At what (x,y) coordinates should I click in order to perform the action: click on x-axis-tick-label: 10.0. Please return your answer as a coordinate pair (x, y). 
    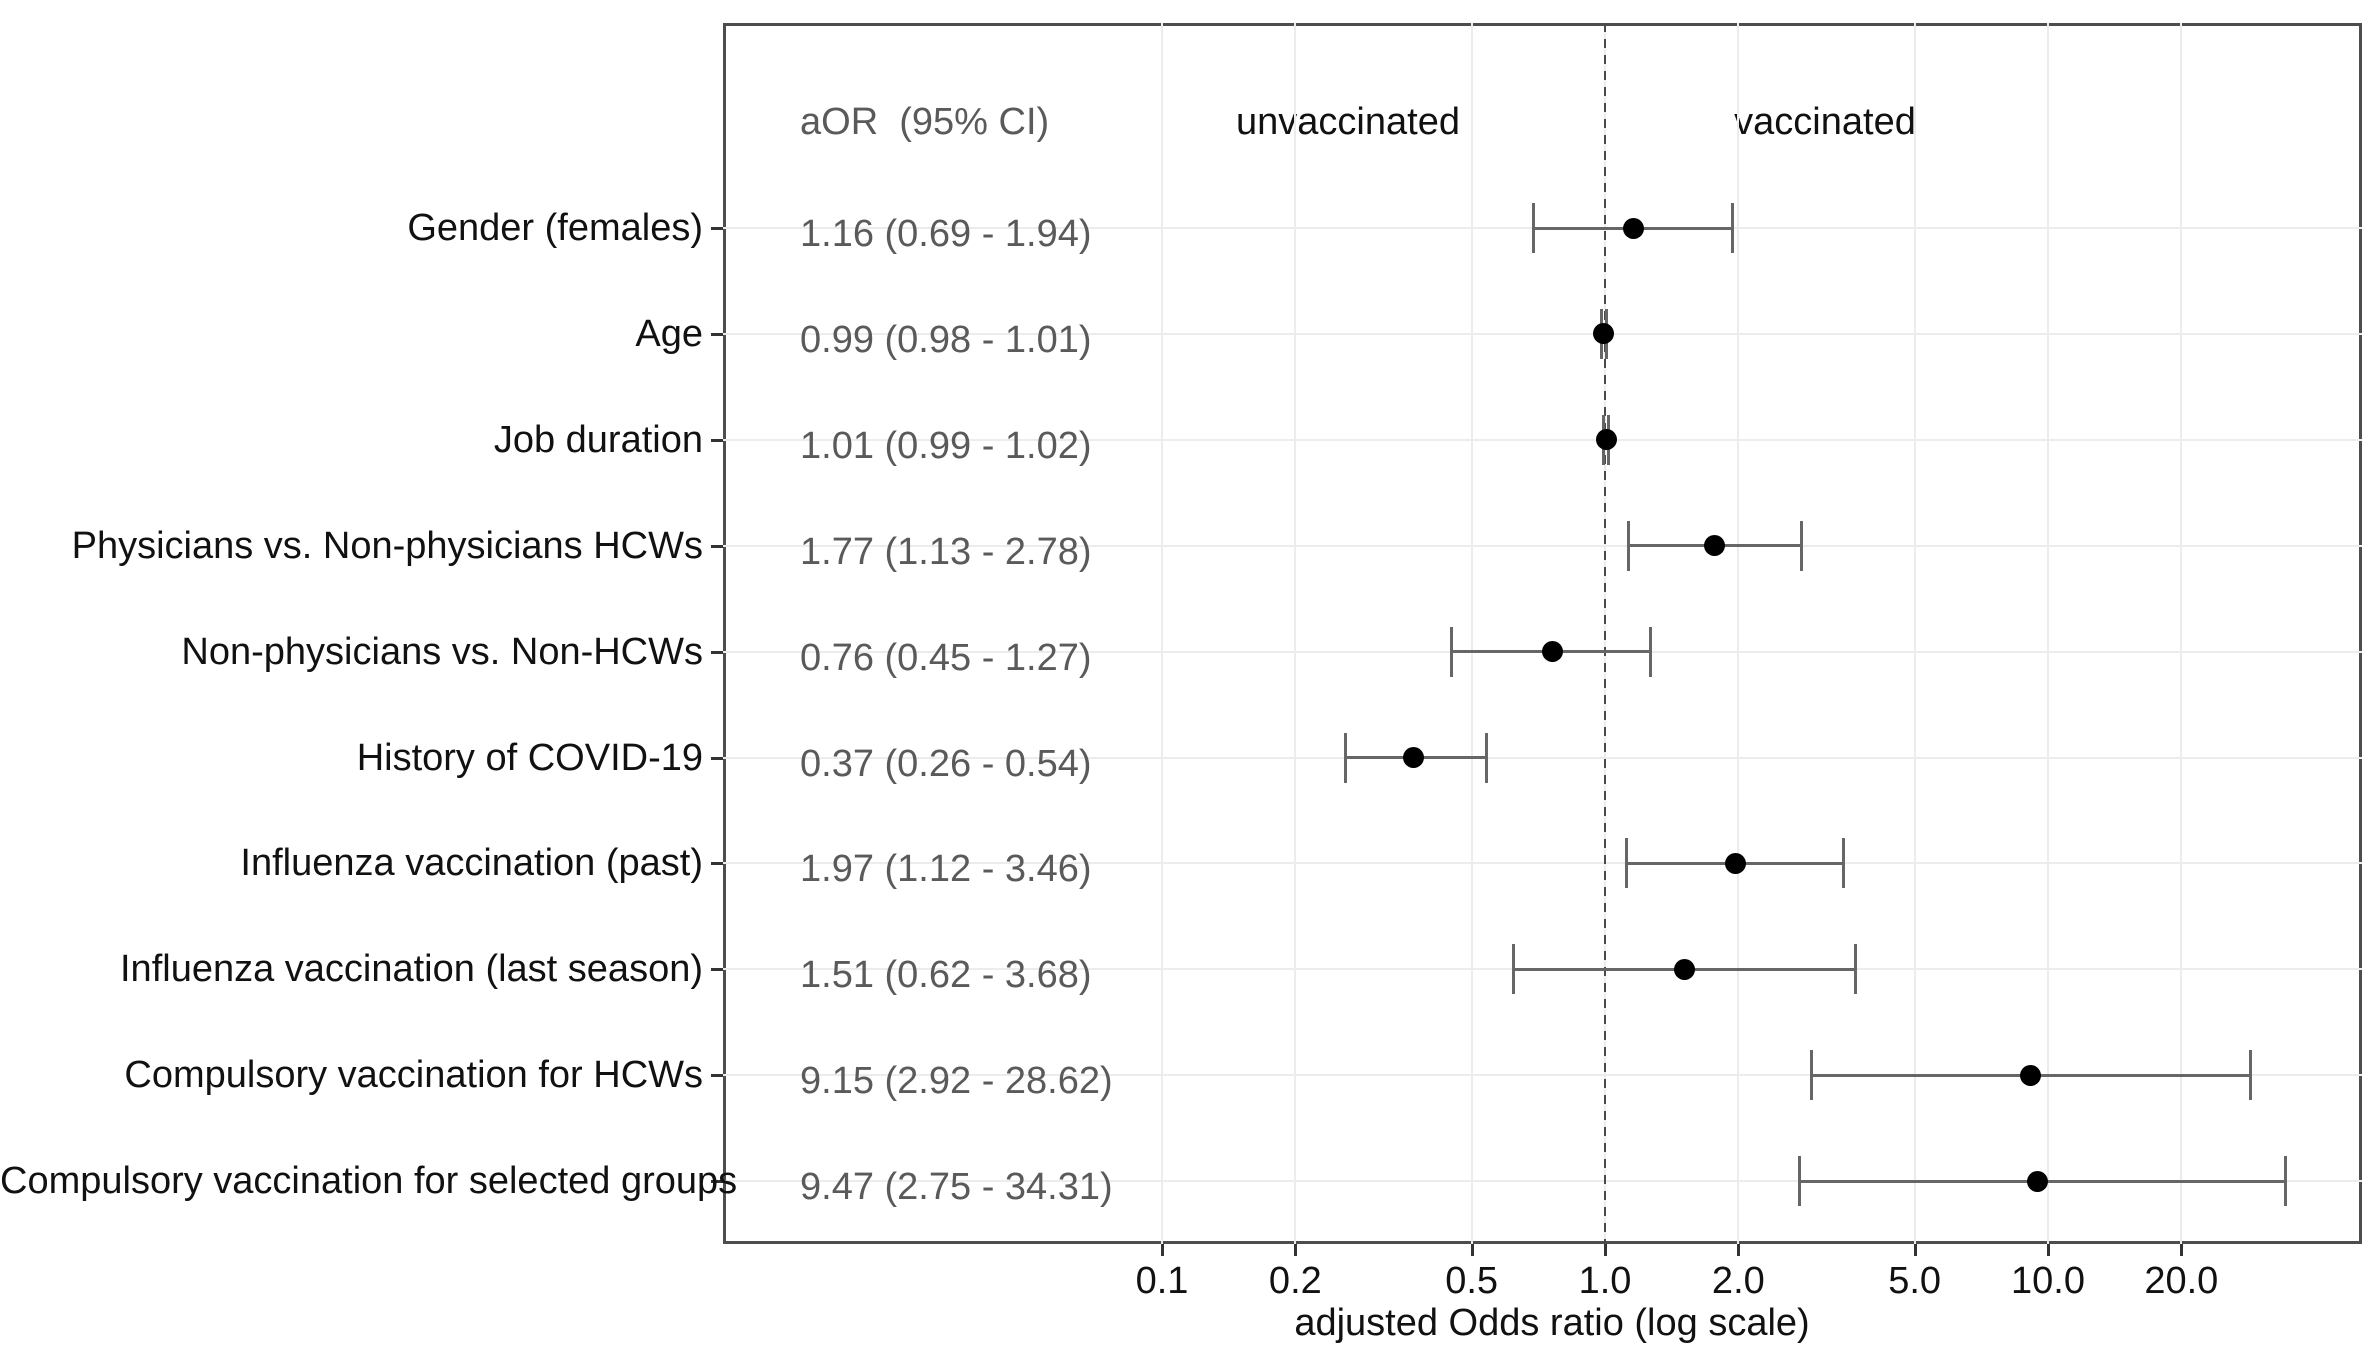
    Looking at the image, I should click on (2048, 1281).